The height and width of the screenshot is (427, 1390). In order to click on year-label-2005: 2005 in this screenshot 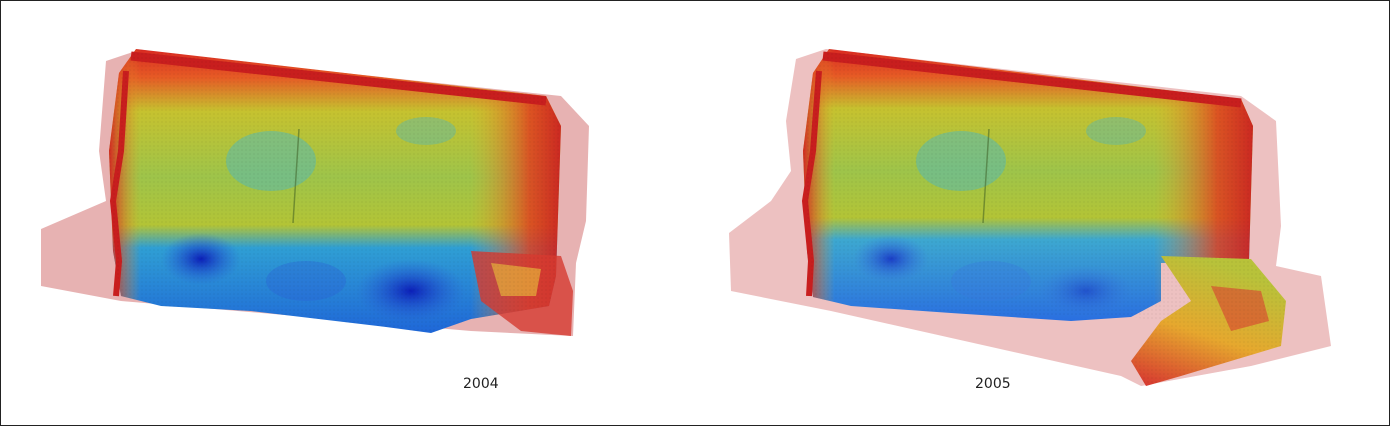, I will do `click(993, 384)`.